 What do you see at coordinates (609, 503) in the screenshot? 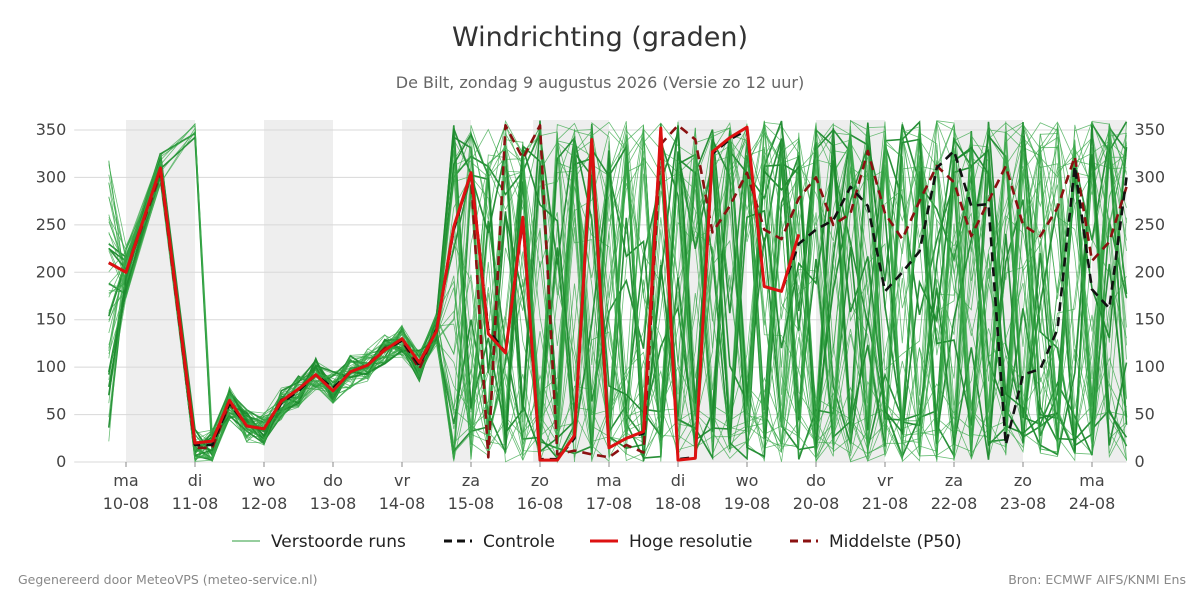
I see `x-tick-date: 17-08` at bounding box center [609, 503].